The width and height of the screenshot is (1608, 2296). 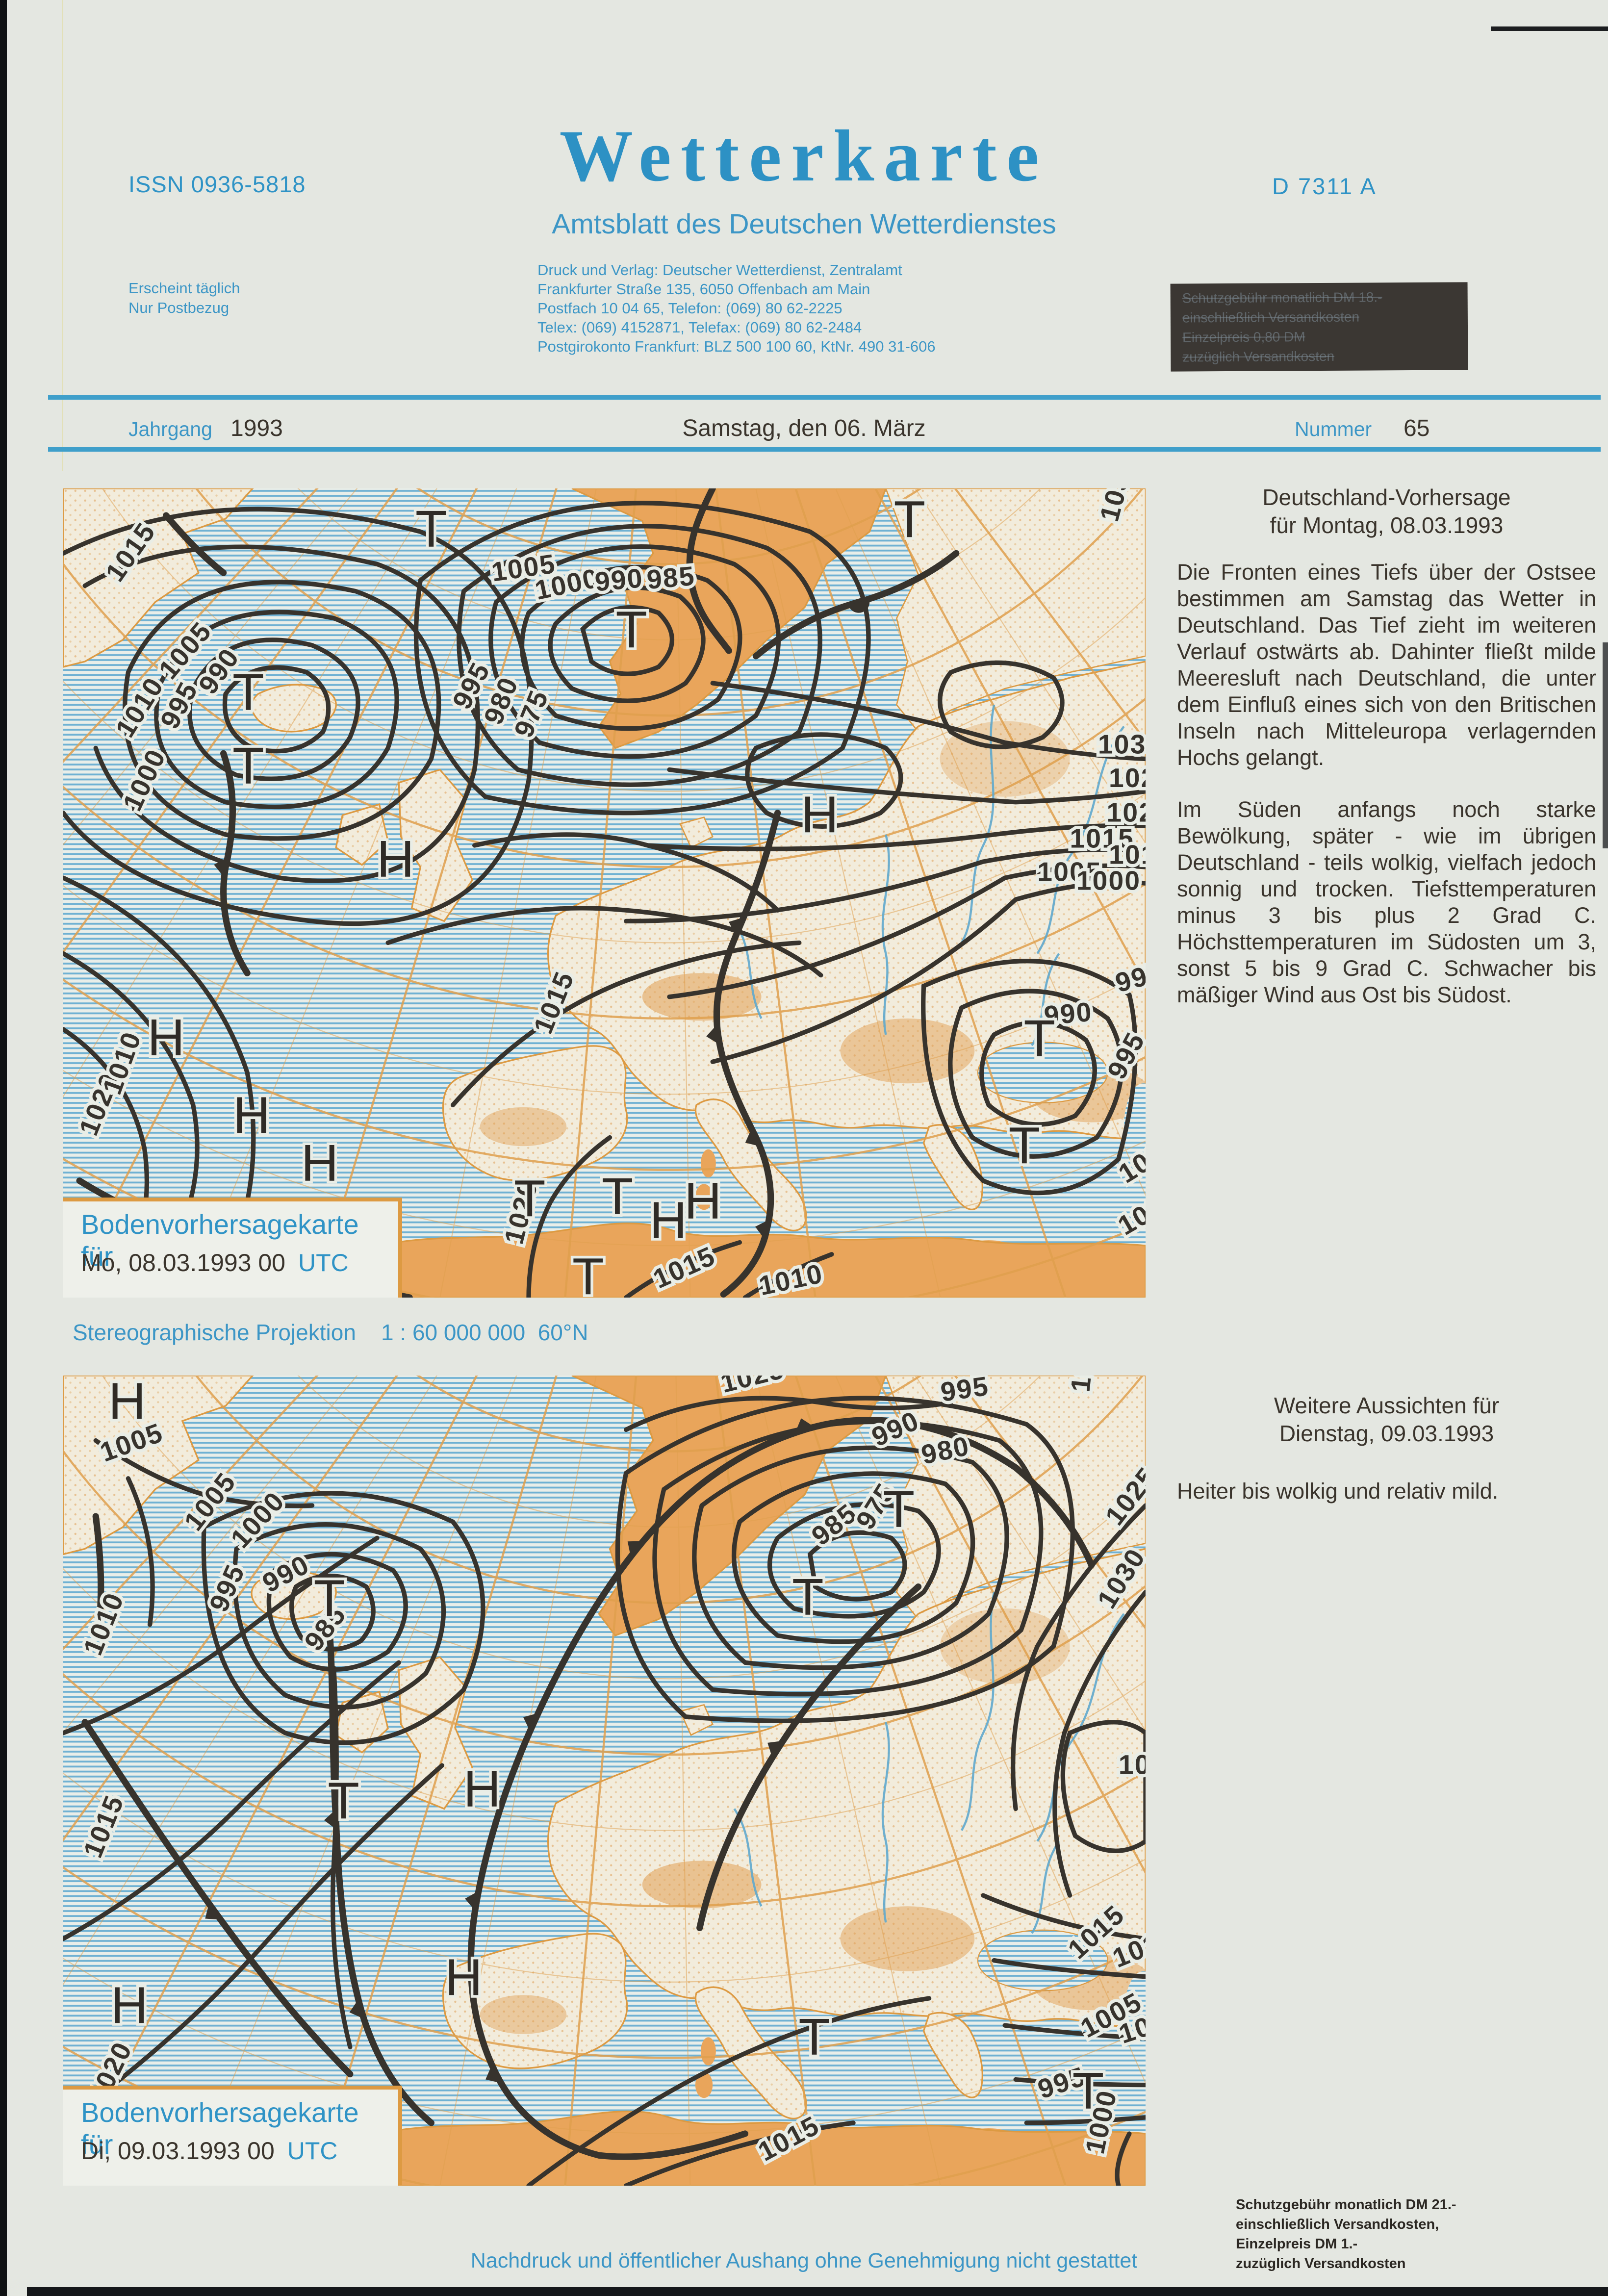 What do you see at coordinates (1338, 1491) in the screenshot?
I see `outlook-text: Heiter bis wolkig und relativ mild.` at bounding box center [1338, 1491].